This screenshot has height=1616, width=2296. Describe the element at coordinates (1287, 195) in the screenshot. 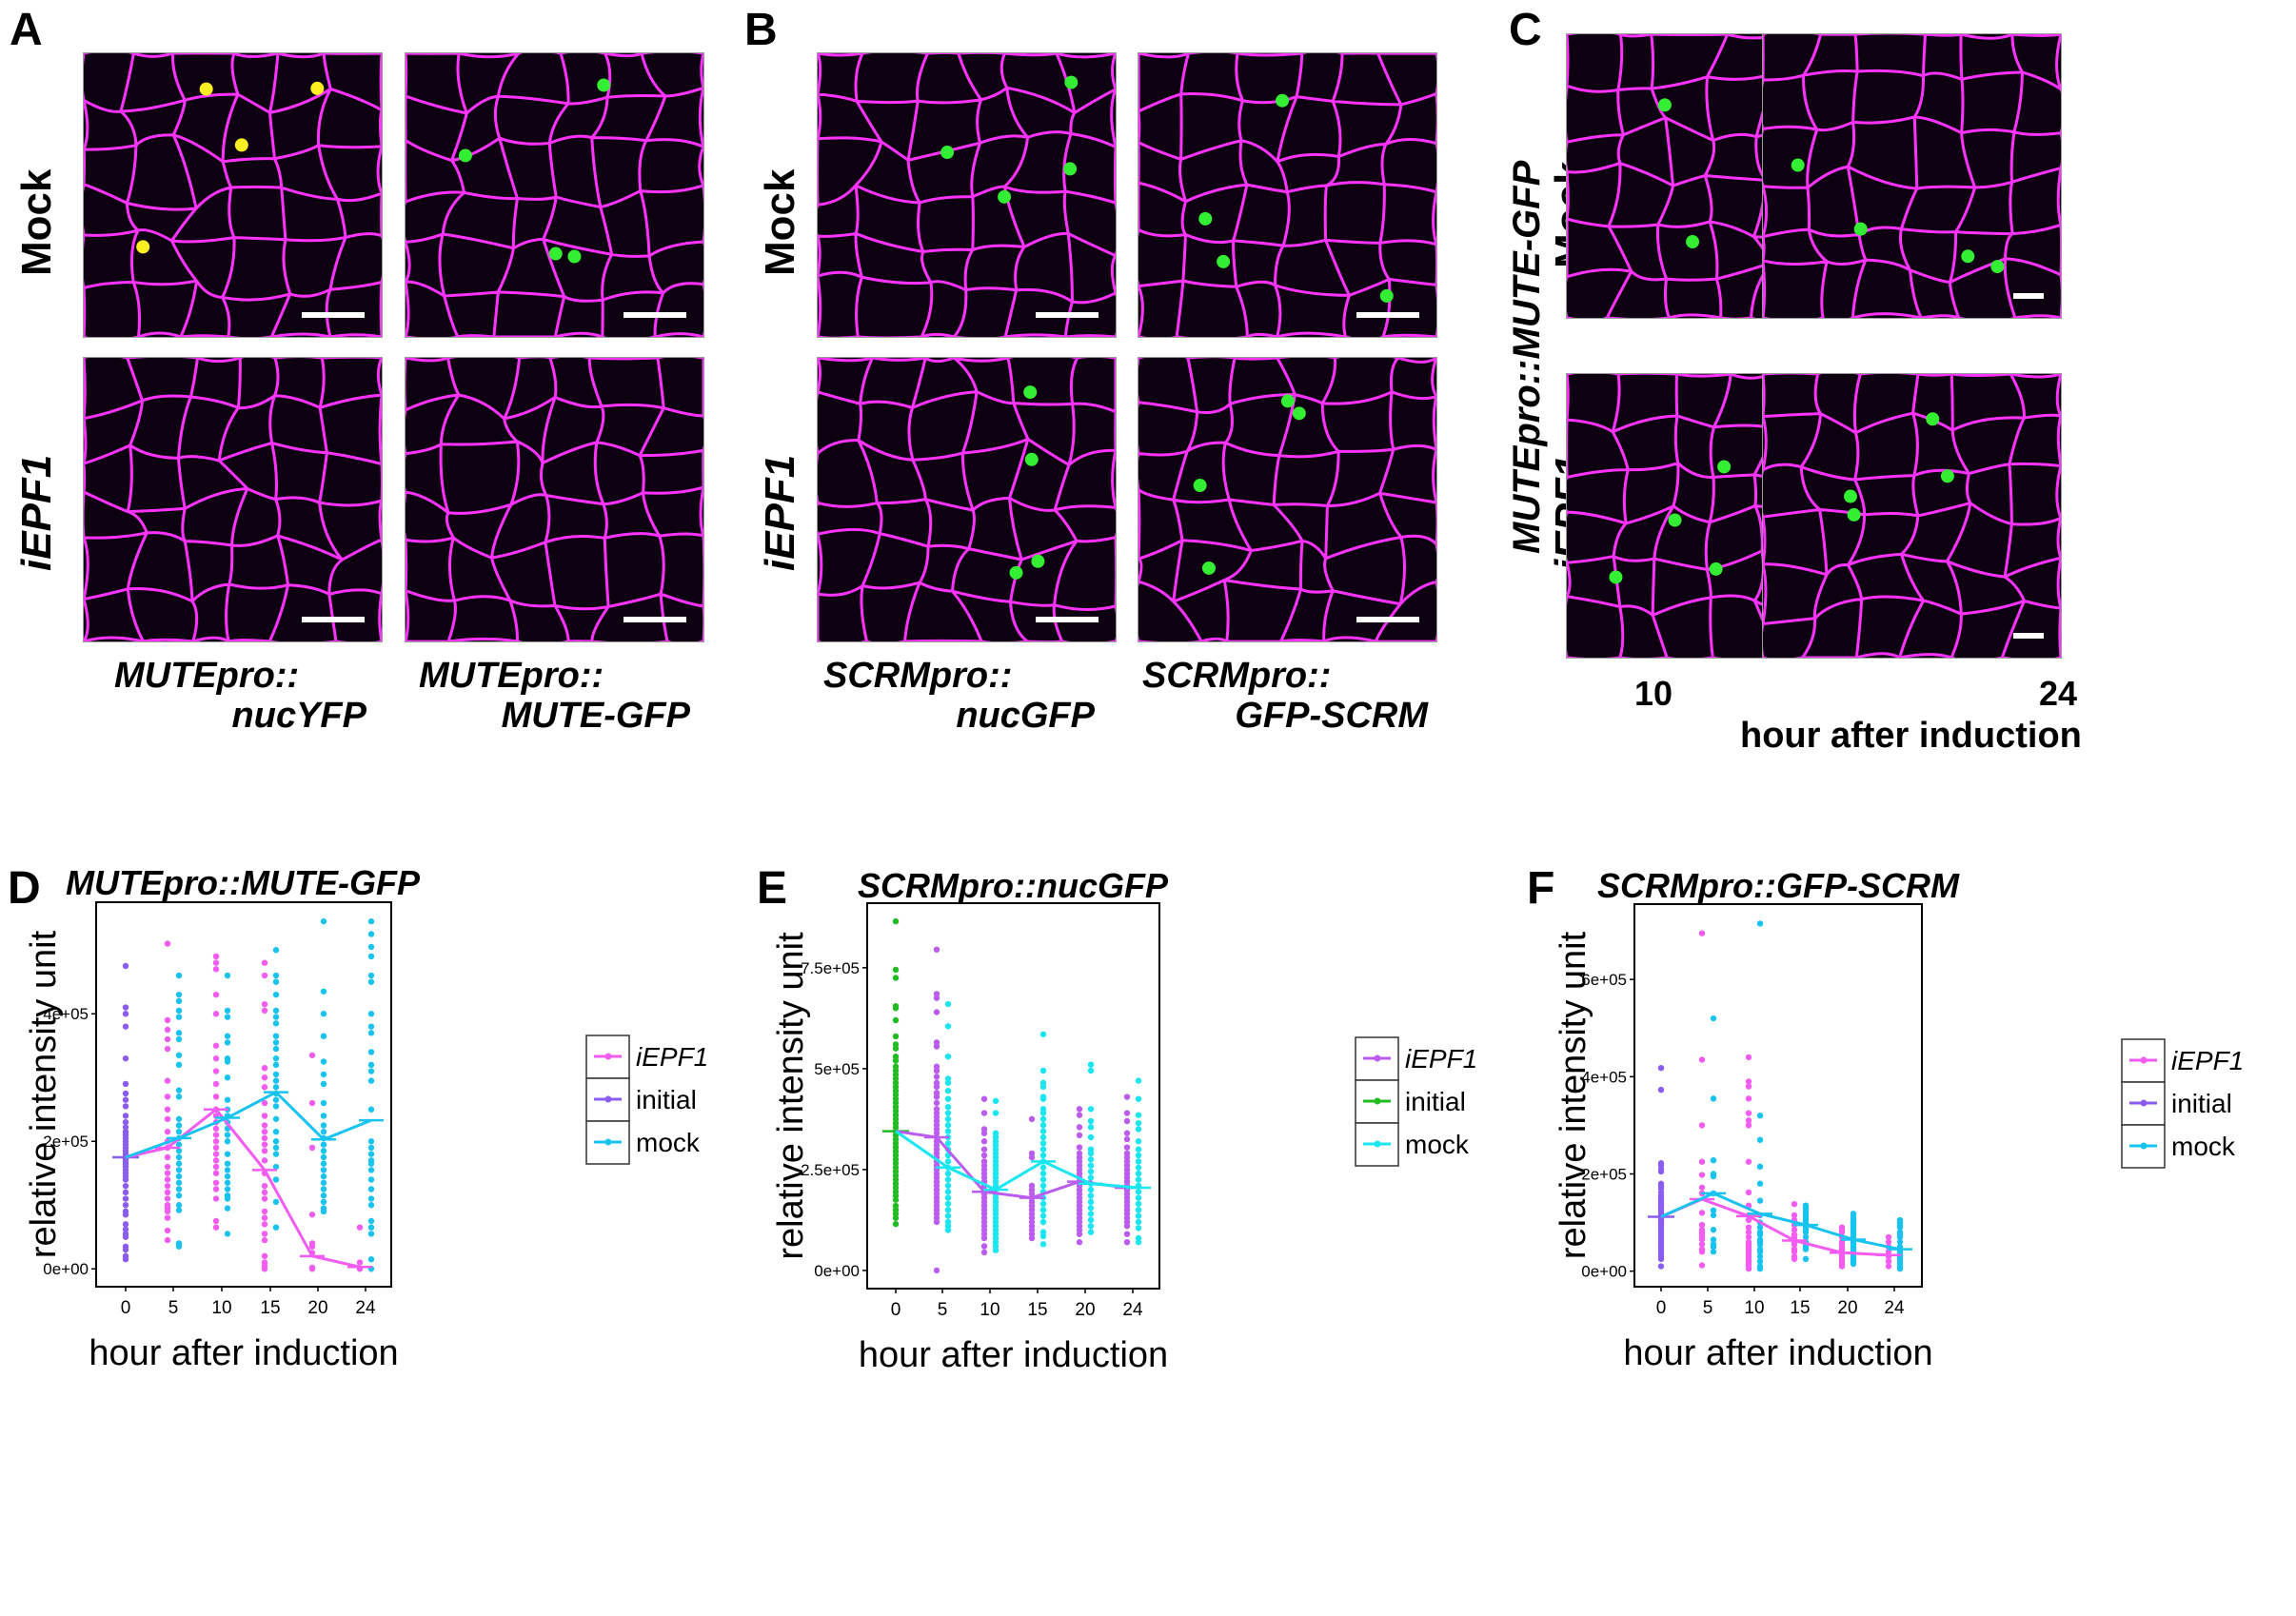

I see `cell-wall-network` at that location.